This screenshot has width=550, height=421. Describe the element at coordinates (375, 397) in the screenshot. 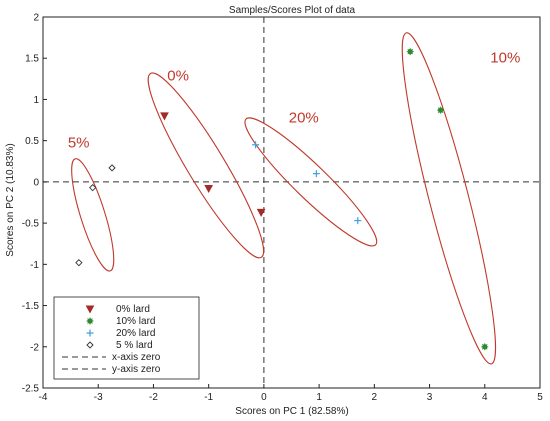

I see `x-tick-label: 2` at that location.